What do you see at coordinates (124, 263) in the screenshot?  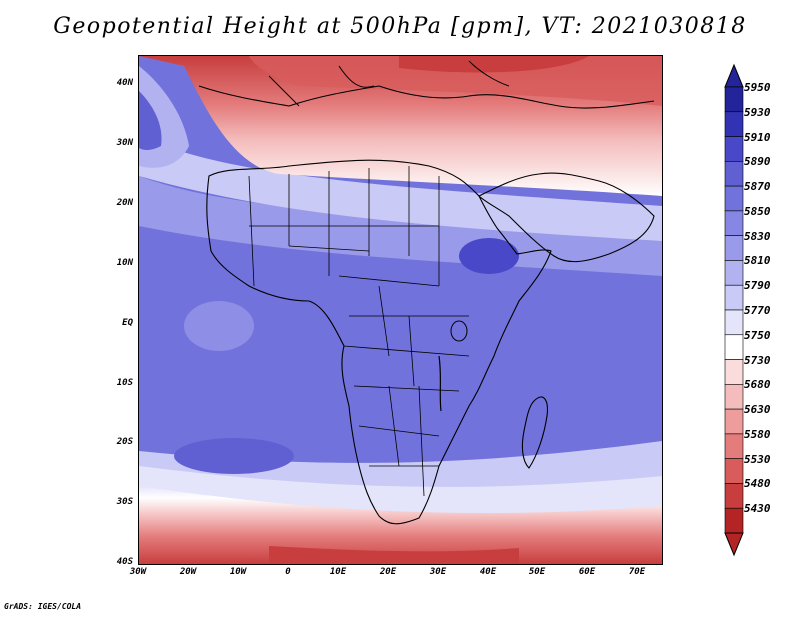 I see `lat-label: 10N` at bounding box center [124, 263].